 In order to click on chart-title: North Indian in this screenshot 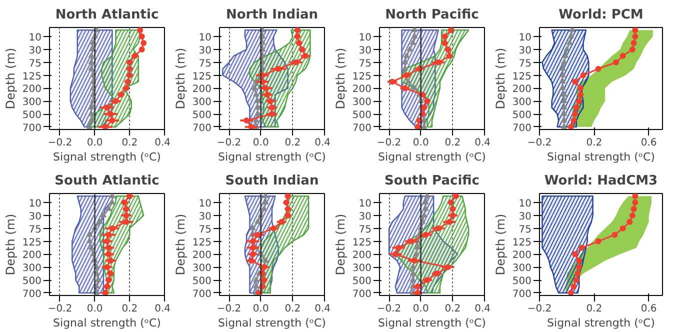, I will do `click(272, 15)`.